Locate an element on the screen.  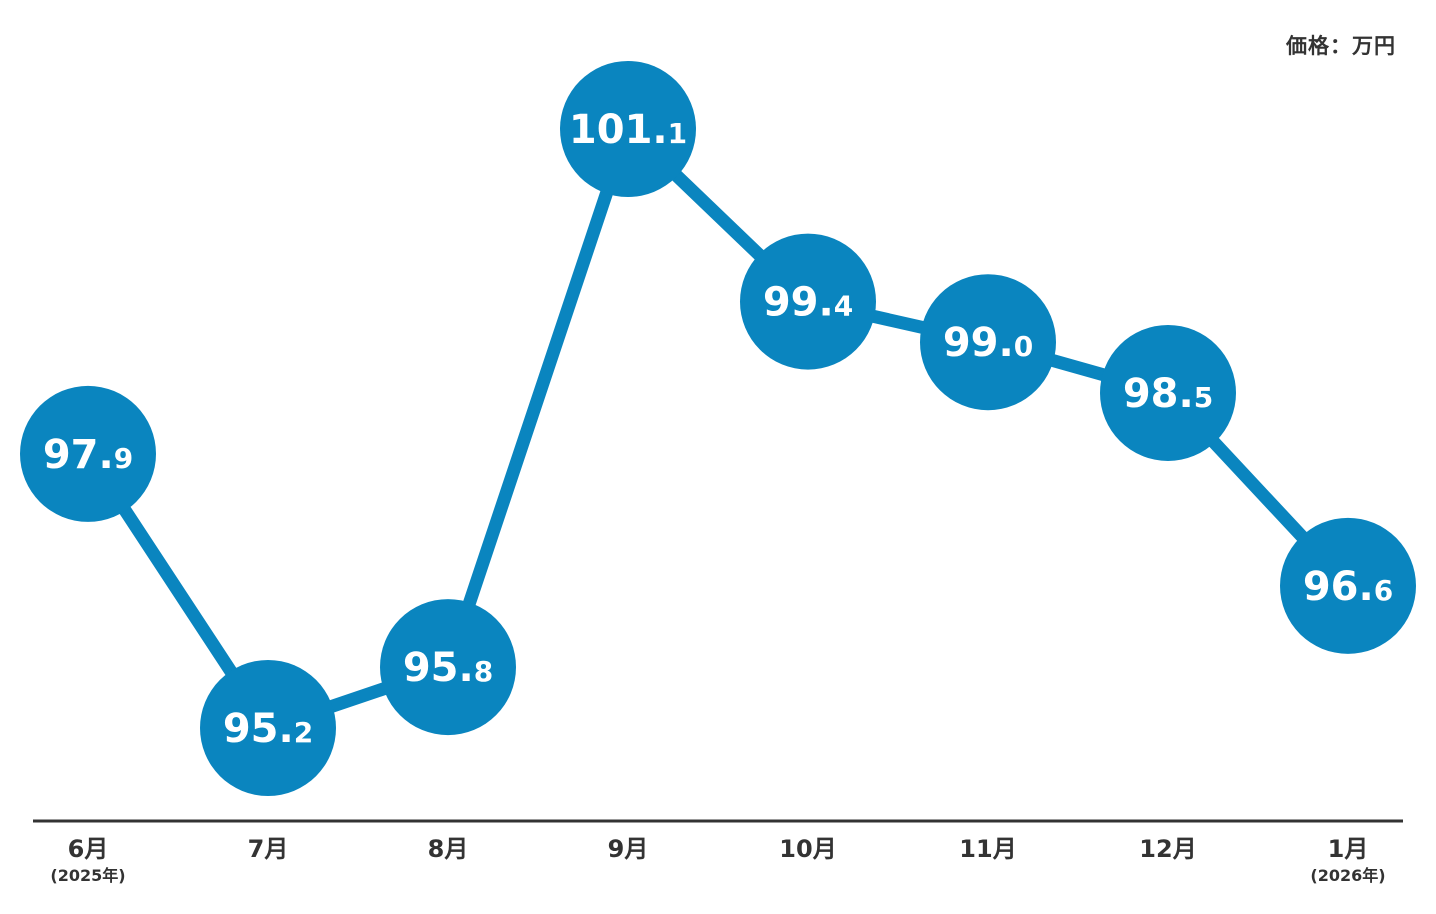
data-point: 95.2 is located at coordinates (268, 728).